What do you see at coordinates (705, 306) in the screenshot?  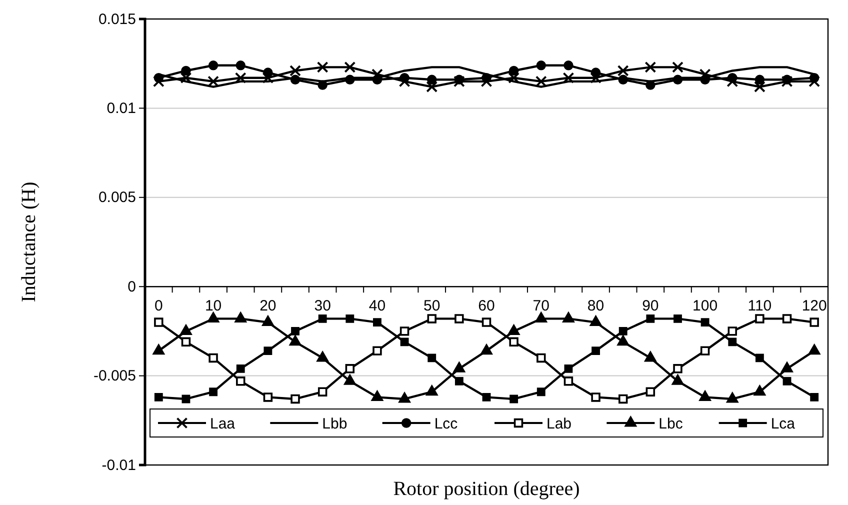 I see `x-tick-label: 100` at bounding box center [705, 306].